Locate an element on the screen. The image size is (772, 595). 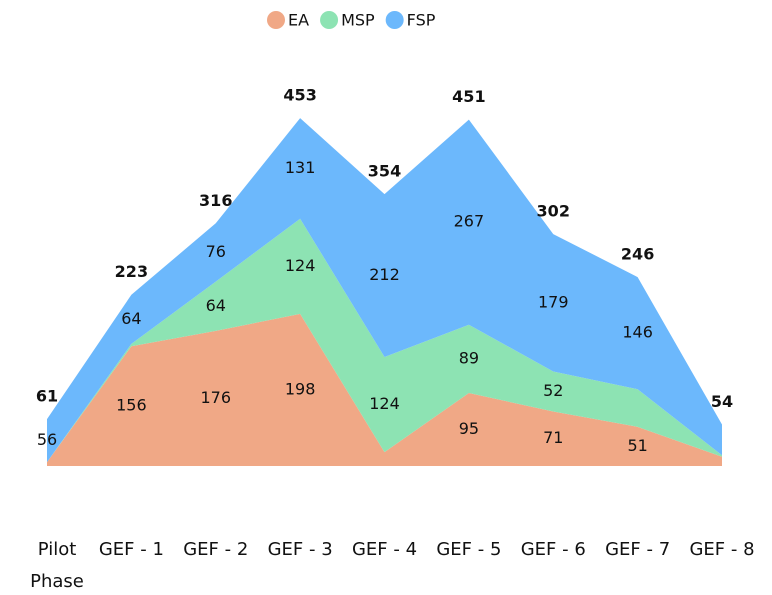
x-tick-label: Pilot Phase is located at coordinates (57, 565).